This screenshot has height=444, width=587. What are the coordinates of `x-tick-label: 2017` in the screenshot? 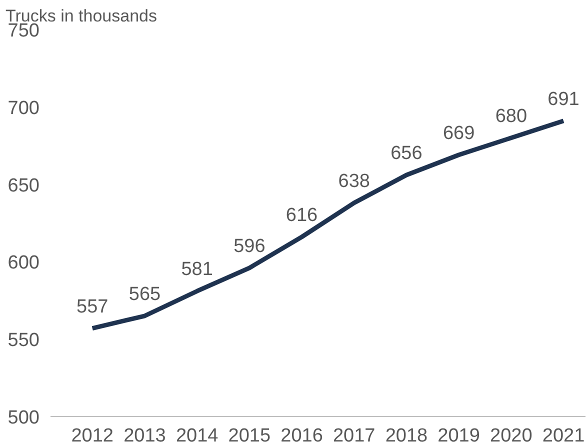 It's located at (354, 435).